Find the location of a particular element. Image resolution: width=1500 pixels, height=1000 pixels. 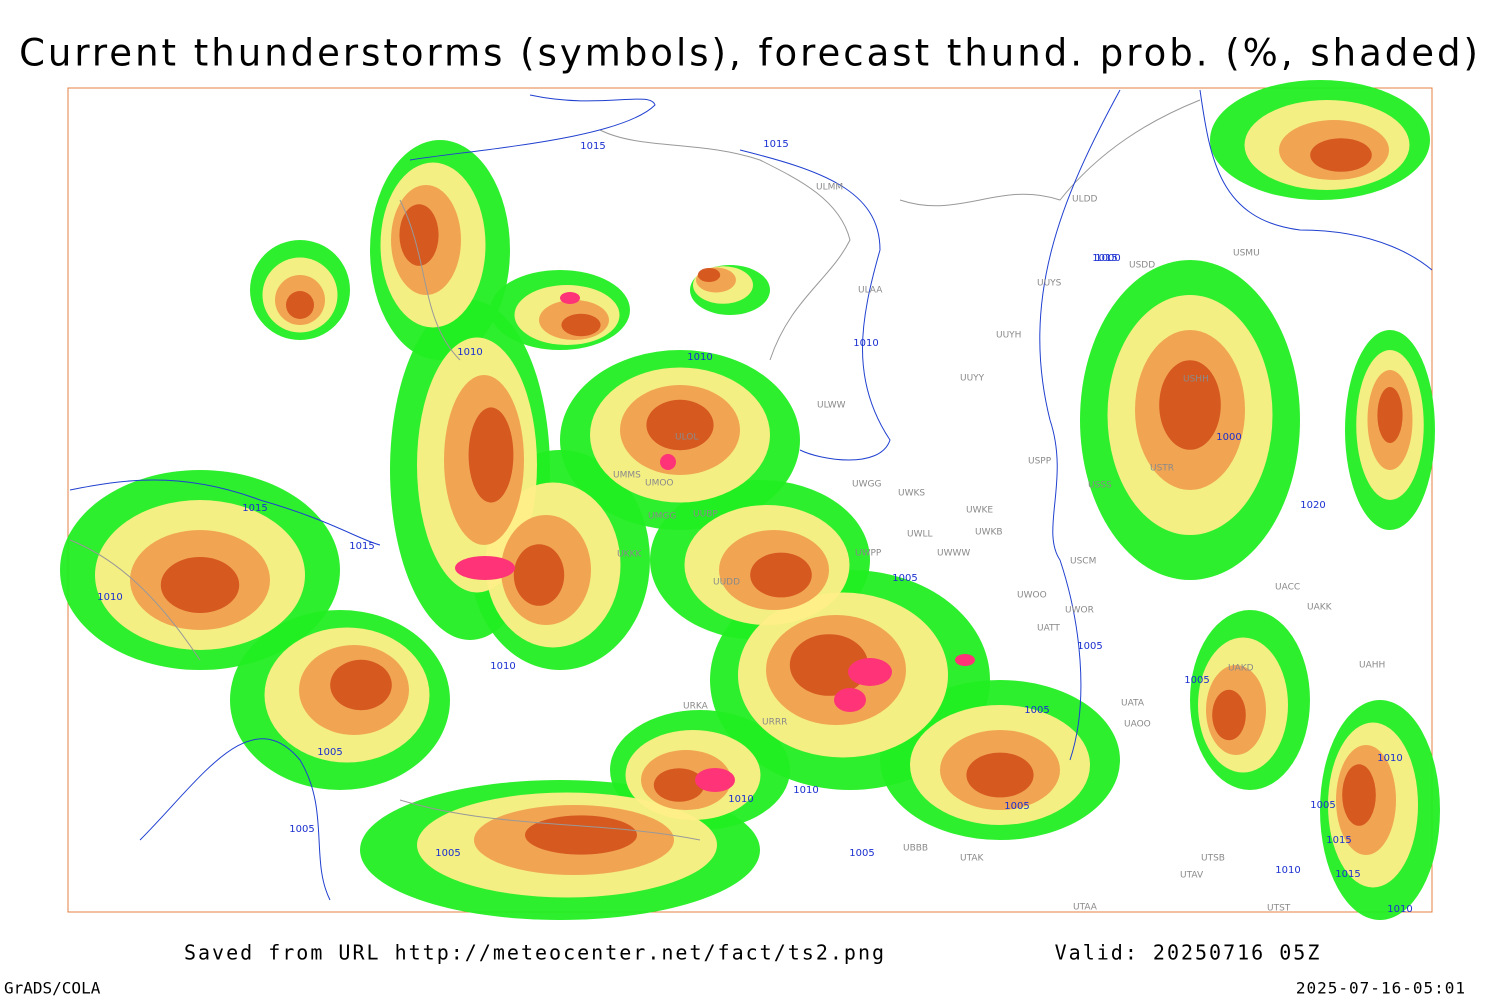

station-label: UATT is located at coordinates (1048, 629).